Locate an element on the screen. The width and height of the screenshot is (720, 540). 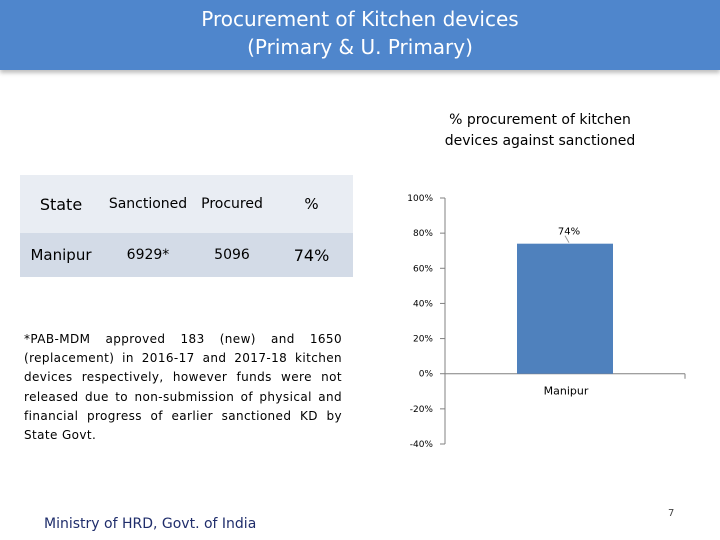
page-number: 7 is located at coordinates (671, 513).